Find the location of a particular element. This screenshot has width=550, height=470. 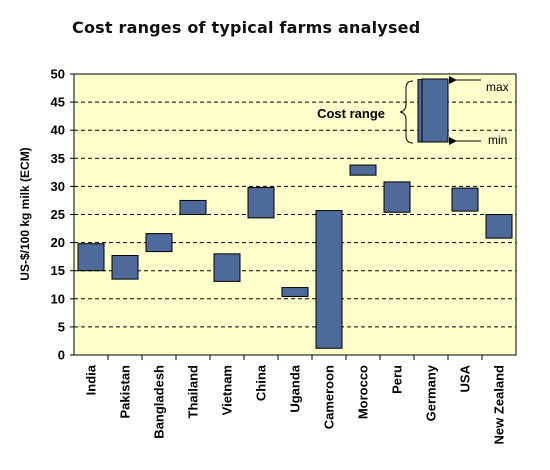

range-bar-new-zealand is located at coordinates (499, 226).